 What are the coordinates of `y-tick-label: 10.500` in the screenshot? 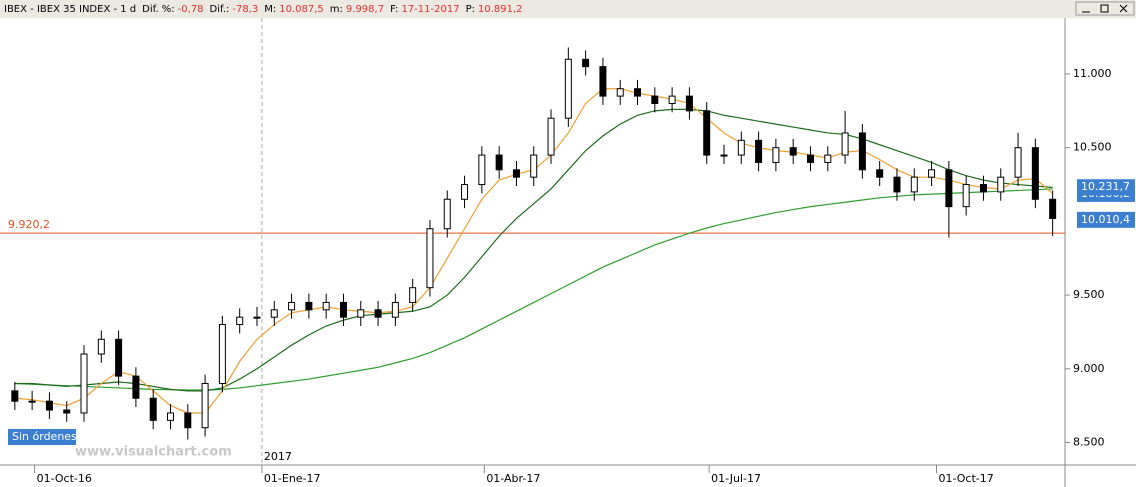 It's located at (1092, 147).